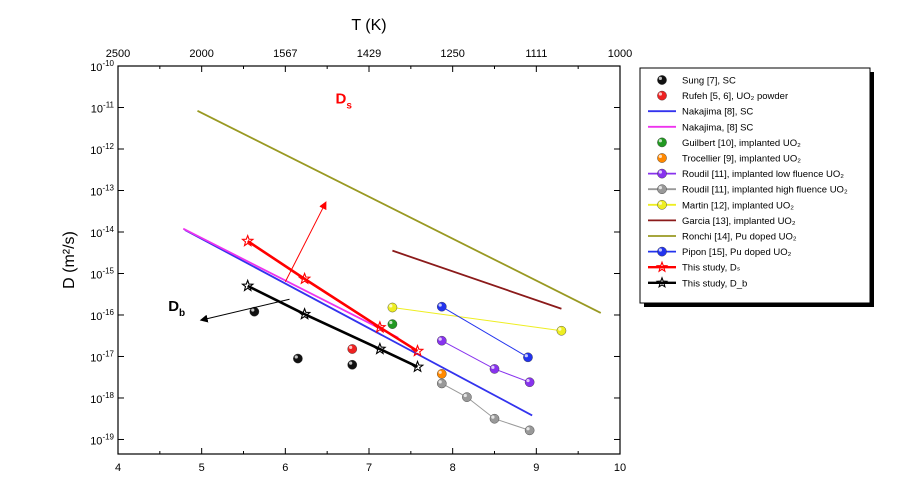 This screenshot has height=489, width=908. What do you see at coordinates (201, 54) in the screenshot?
I see `top-x-tick-label: 2000` at bounding box center [201, 54].